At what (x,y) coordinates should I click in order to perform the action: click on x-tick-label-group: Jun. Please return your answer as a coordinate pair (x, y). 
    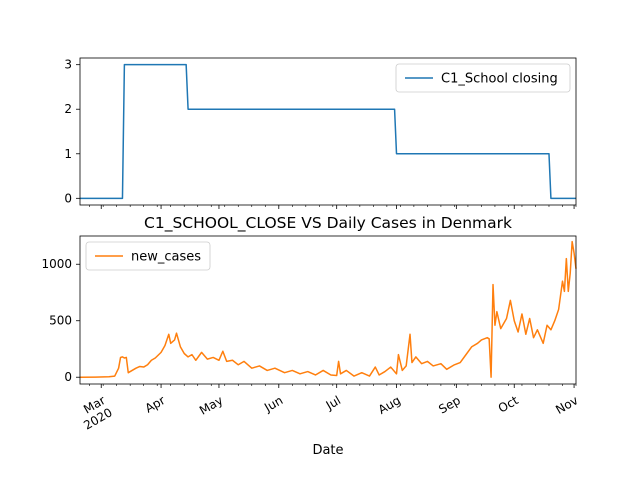
    Looking at the image, I should click on (273, 404).